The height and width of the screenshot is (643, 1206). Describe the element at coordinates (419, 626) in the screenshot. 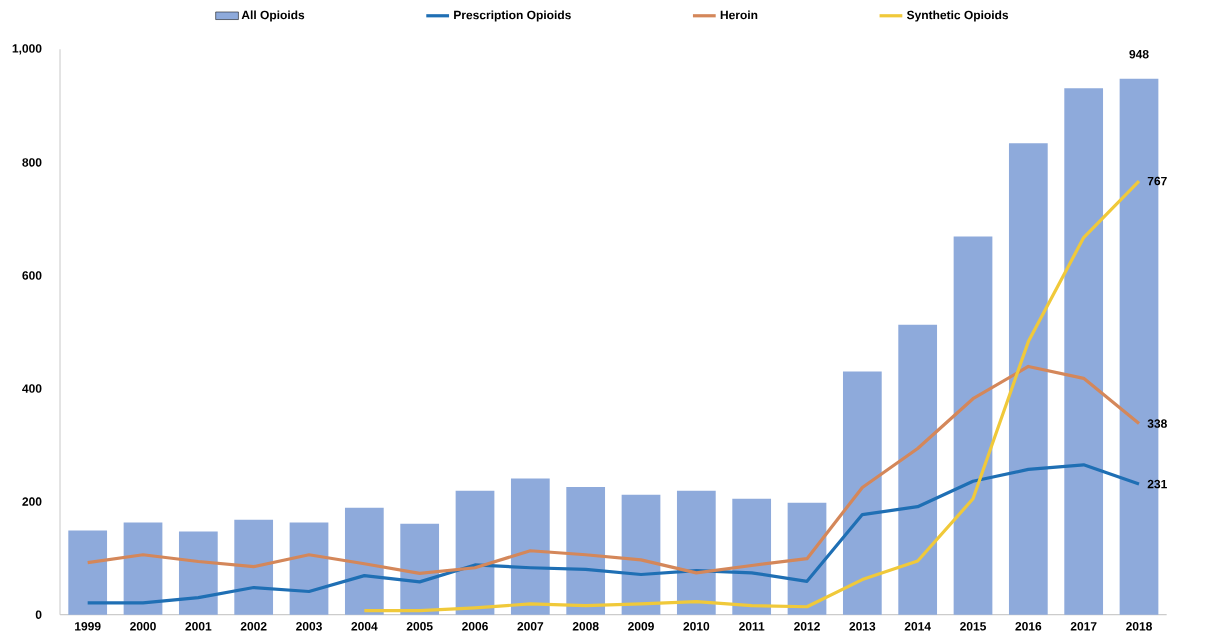

I see `x-tick-label: 2005` at that location.